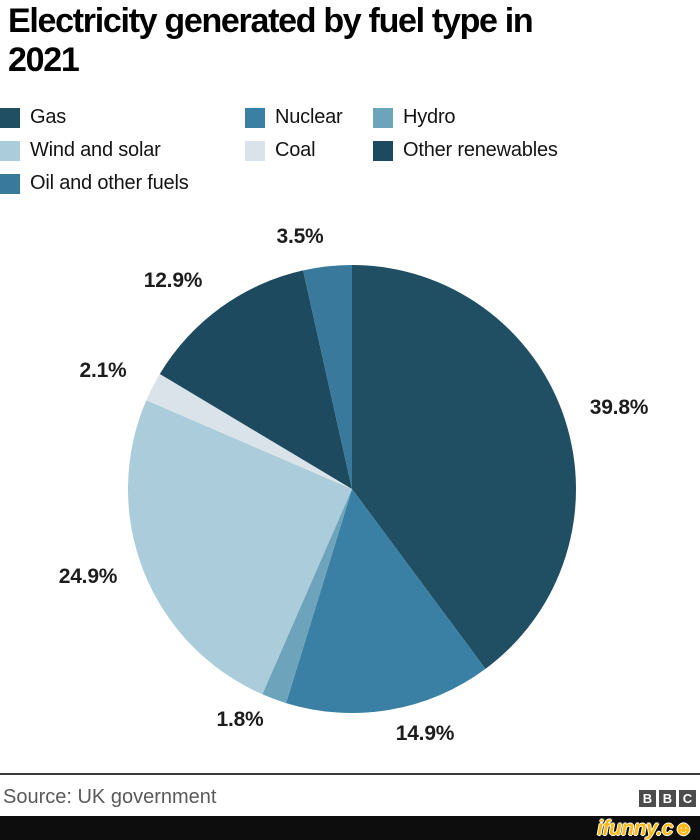  What do you see at coordinates (429, 117) in the screenshot?
I see `legend-label-hydro: Hydro` at bounding box center [429, 117].